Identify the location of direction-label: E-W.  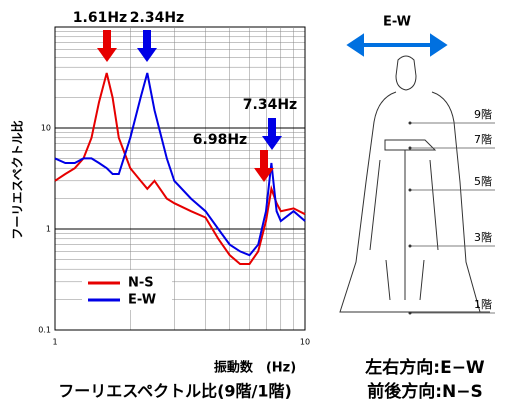
(397, 22).